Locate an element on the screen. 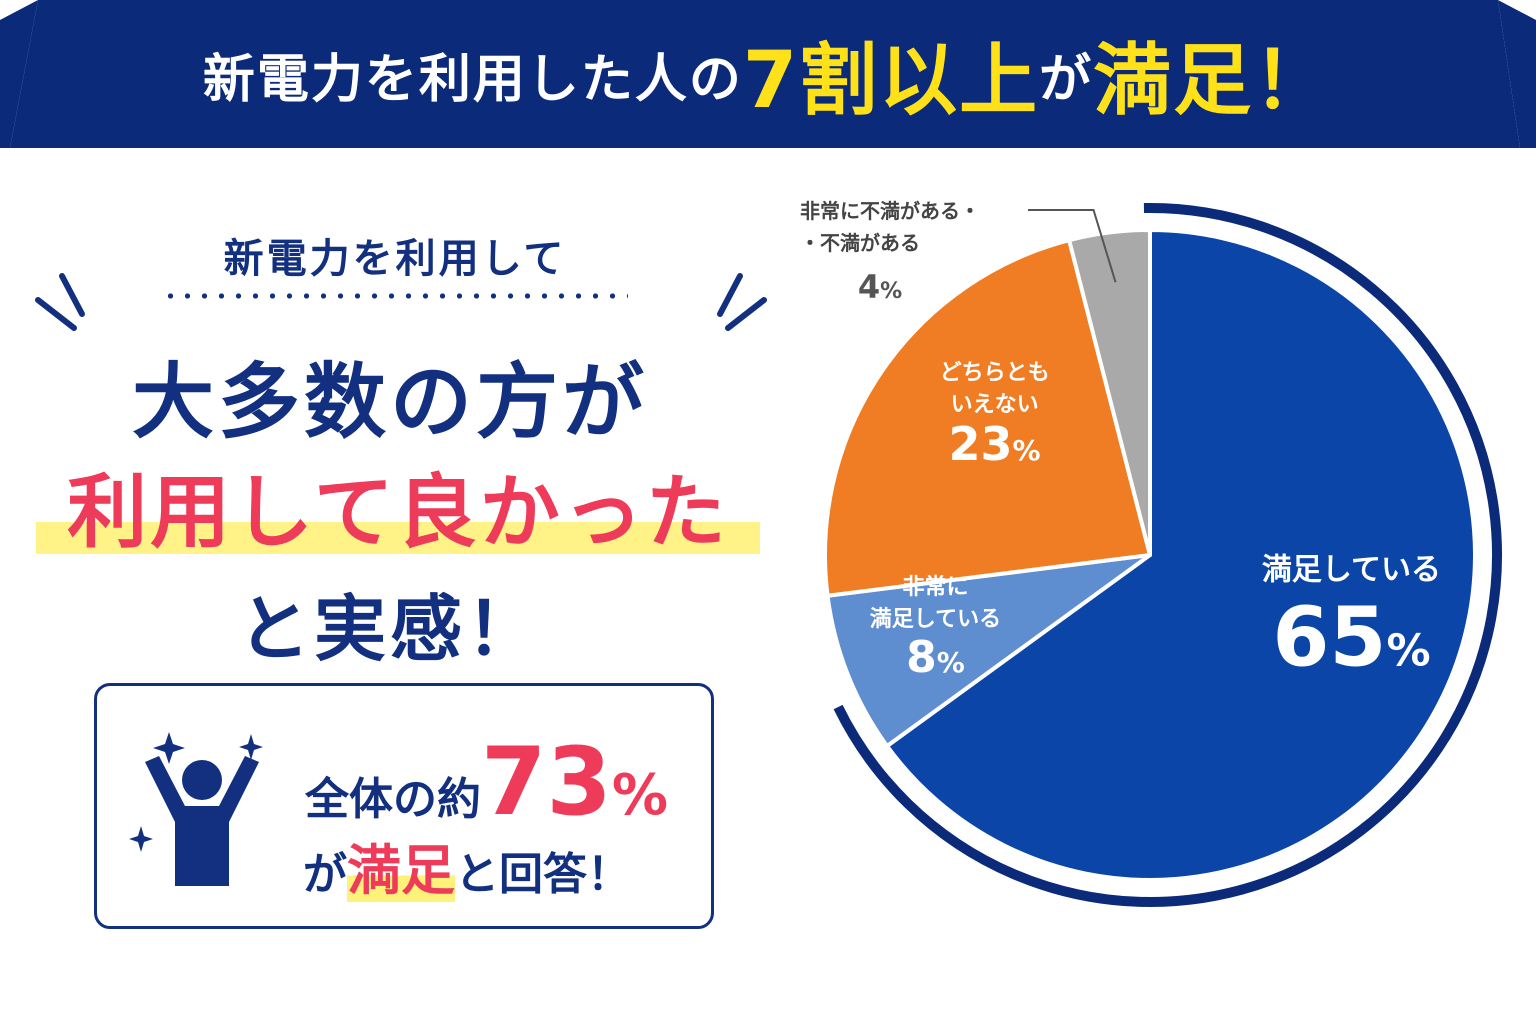 This screenshot has height=1024, width=1536. burst-lines-right-icon is located at coordinates (742, 302).